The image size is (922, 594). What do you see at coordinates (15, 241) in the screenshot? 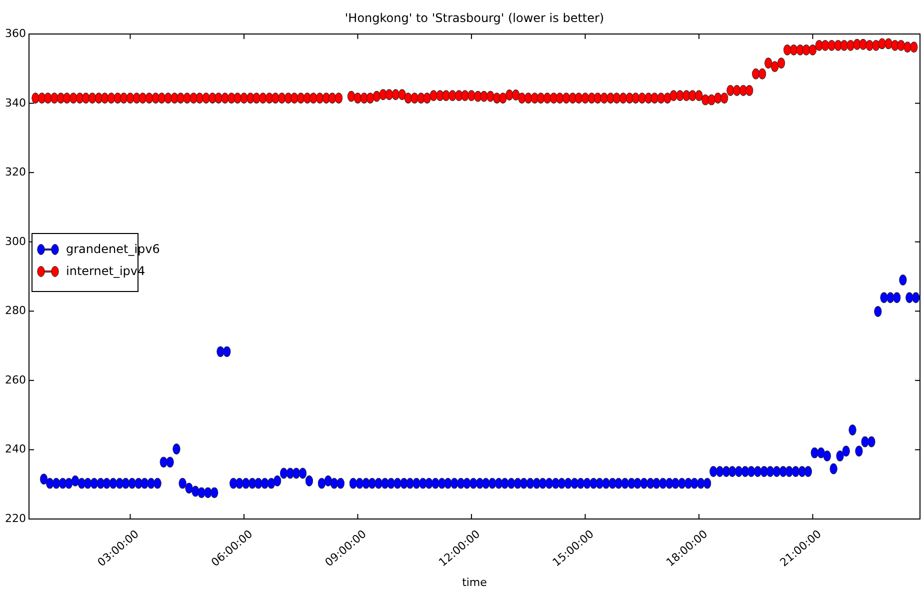
I see `y-tick-label: 300` at bounding box center [15, 241].